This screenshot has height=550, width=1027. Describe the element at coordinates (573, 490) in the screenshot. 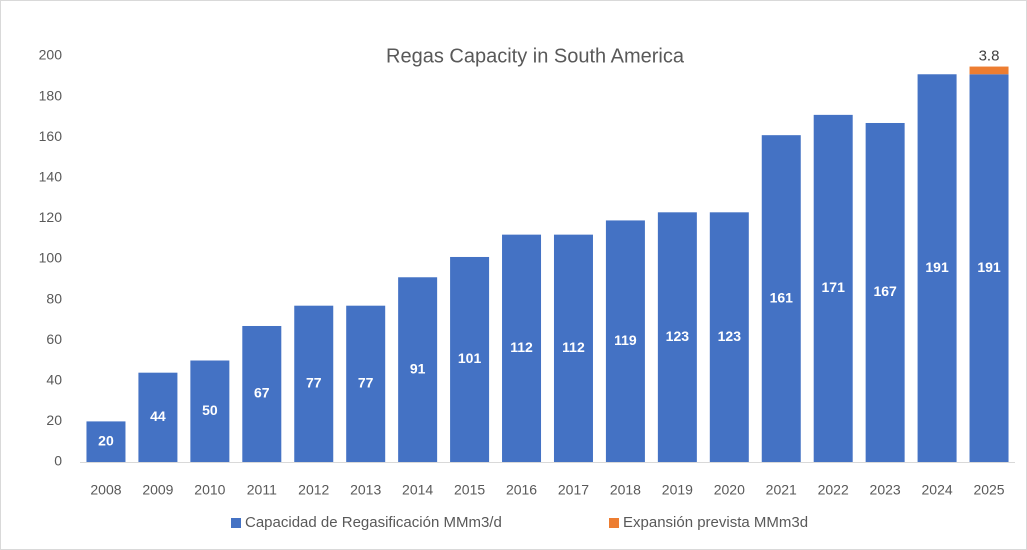

I see `x-tick-label: 2017` at that location.